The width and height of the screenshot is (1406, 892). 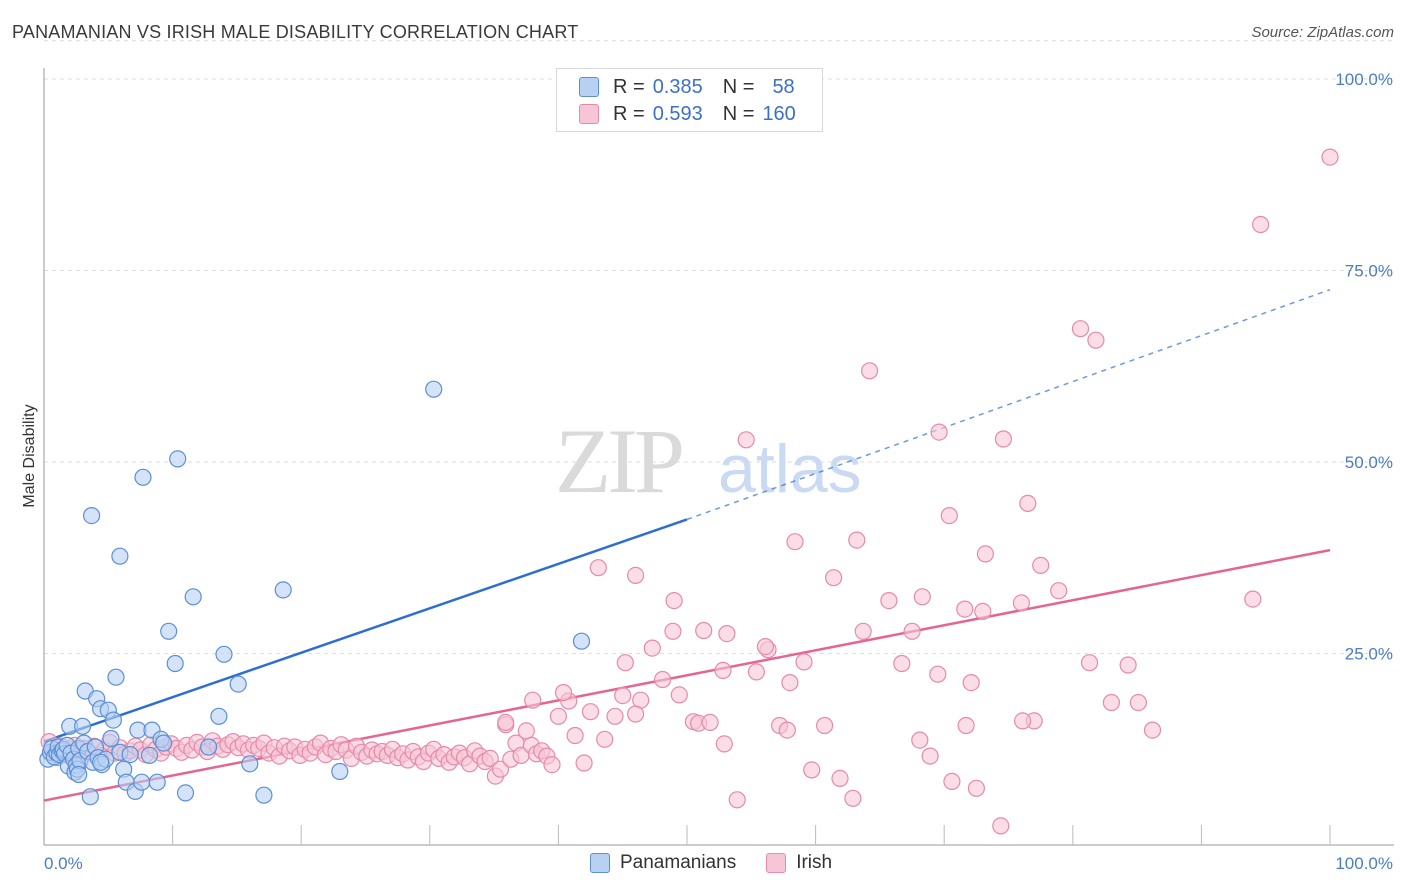 What do you see at coordinates (1369, 271) in the screenshot?
I see `y-tick-label: 75.0%` at bounding box center [1369, 271].